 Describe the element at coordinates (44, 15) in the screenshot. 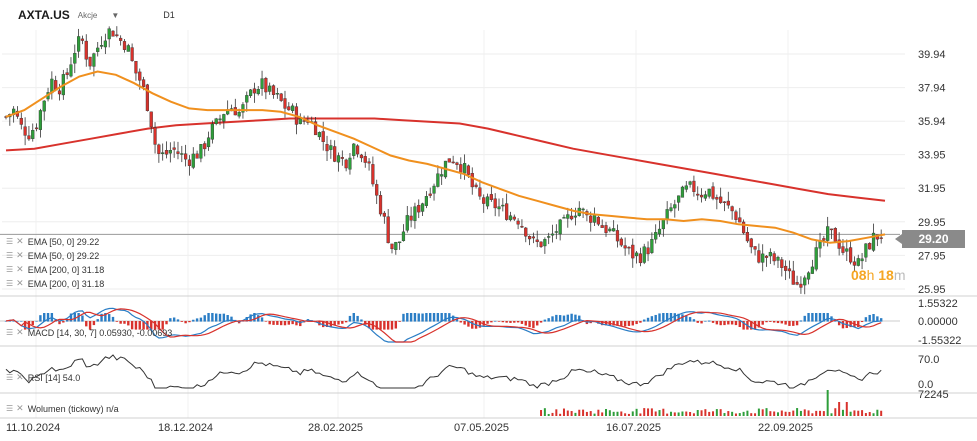

I see `symbol-label: AXTA.US` at that location.